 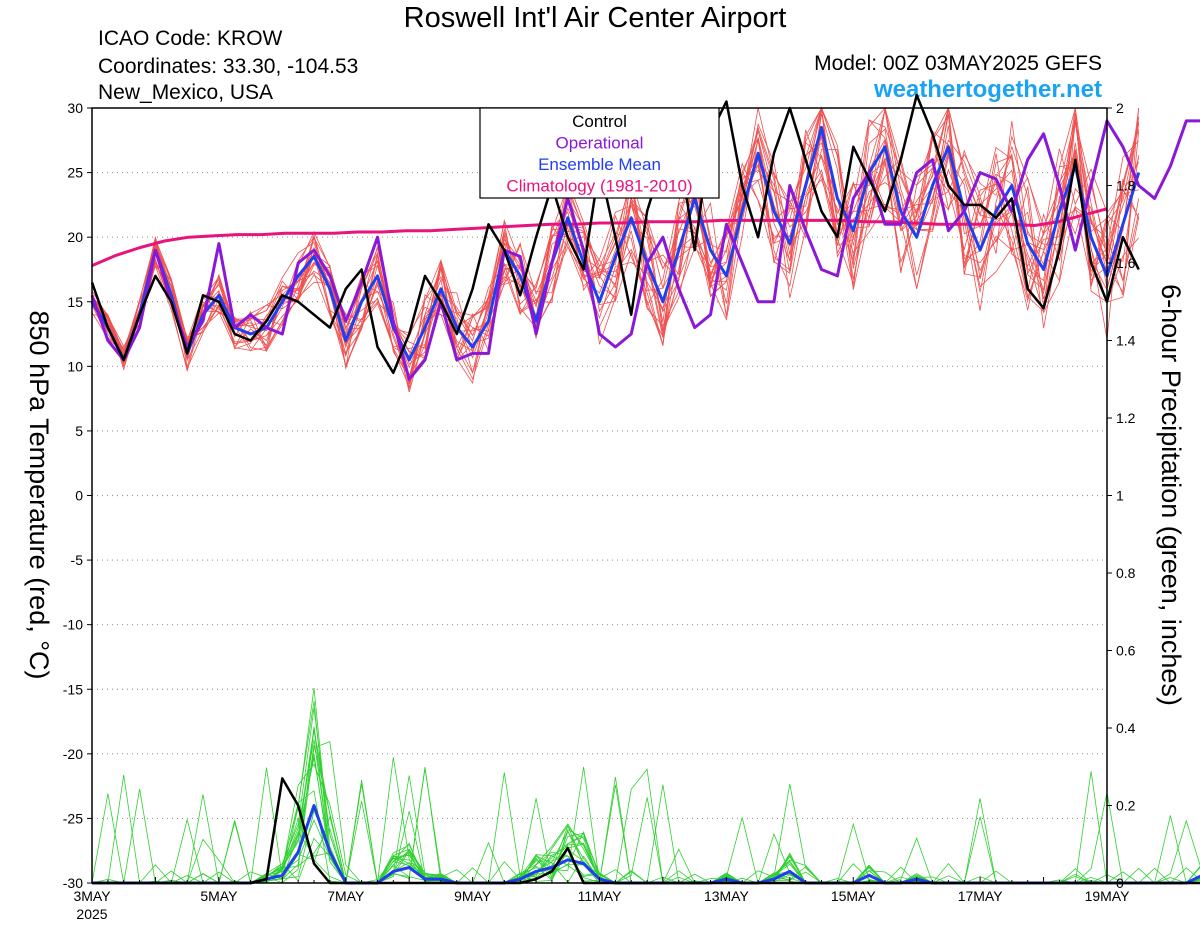 I want to click on y-tick-label: -15, so click(x=73, y=689).